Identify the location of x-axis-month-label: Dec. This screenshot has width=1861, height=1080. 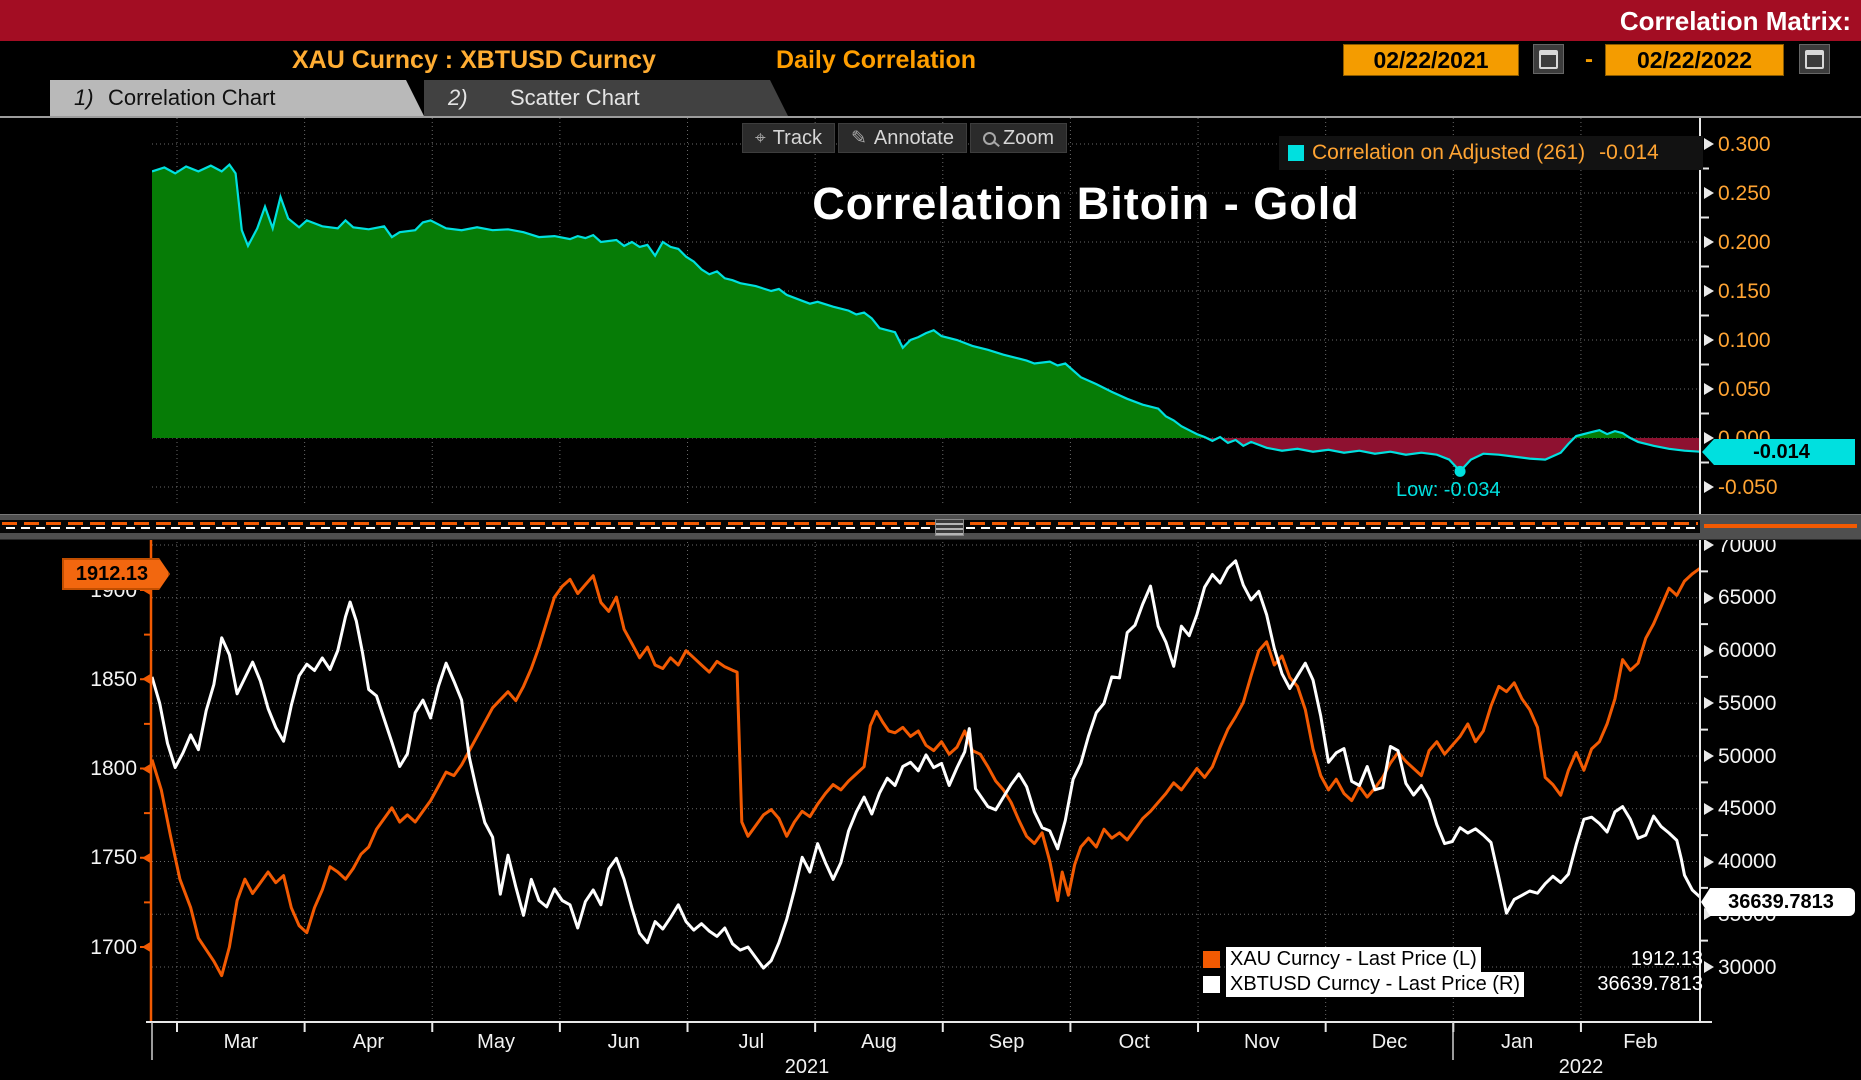
(1389, 1042).